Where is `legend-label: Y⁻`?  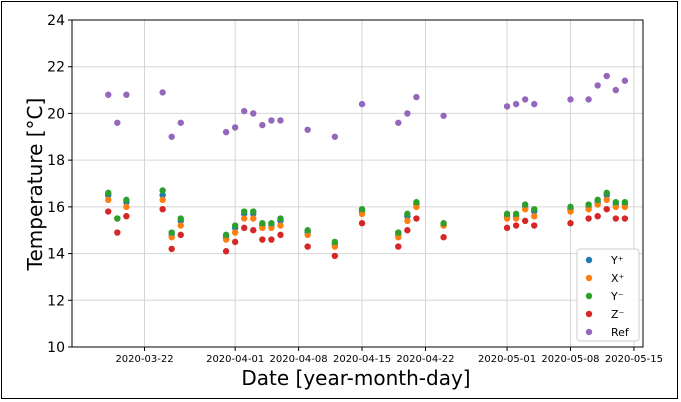
legend-label: Y⁻ is located at coordinates (617, 296).